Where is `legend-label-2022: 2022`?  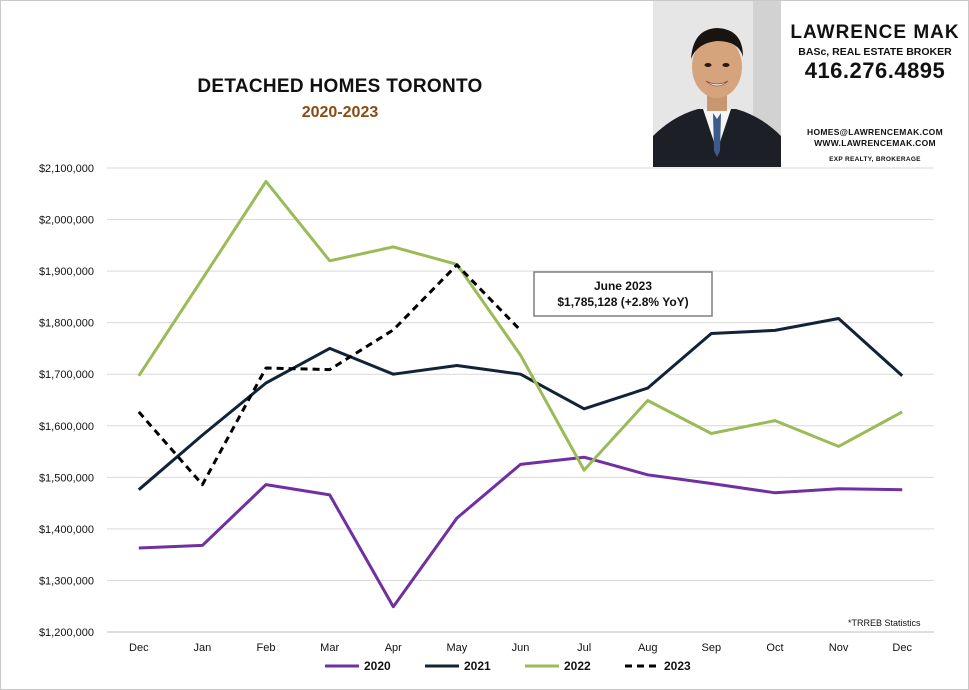 legend-label-2022: 2022 is located at coordinates (577, 666).